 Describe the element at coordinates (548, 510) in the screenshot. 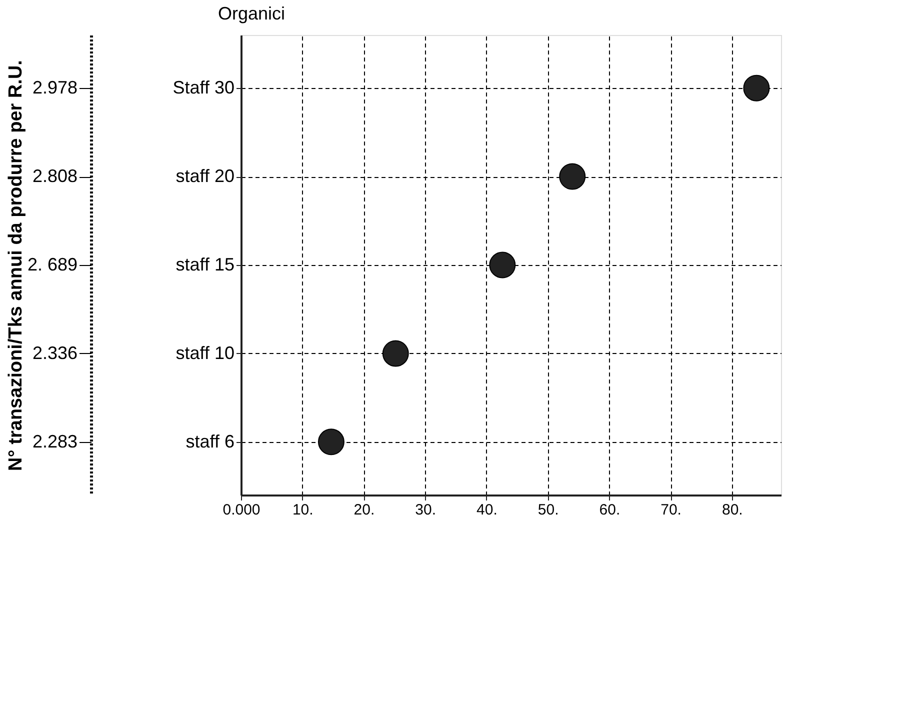

I see `x-tick-label: 50.` at that location.